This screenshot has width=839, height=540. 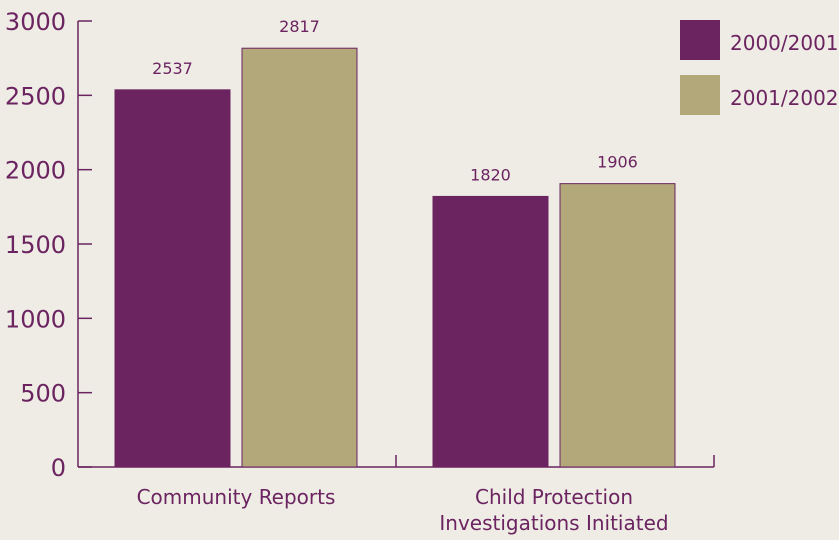 What do you see at coordinates (299, 26) in the screenshot?
I see `data-label-1-2: 2817` at bounding box center [299, 26].